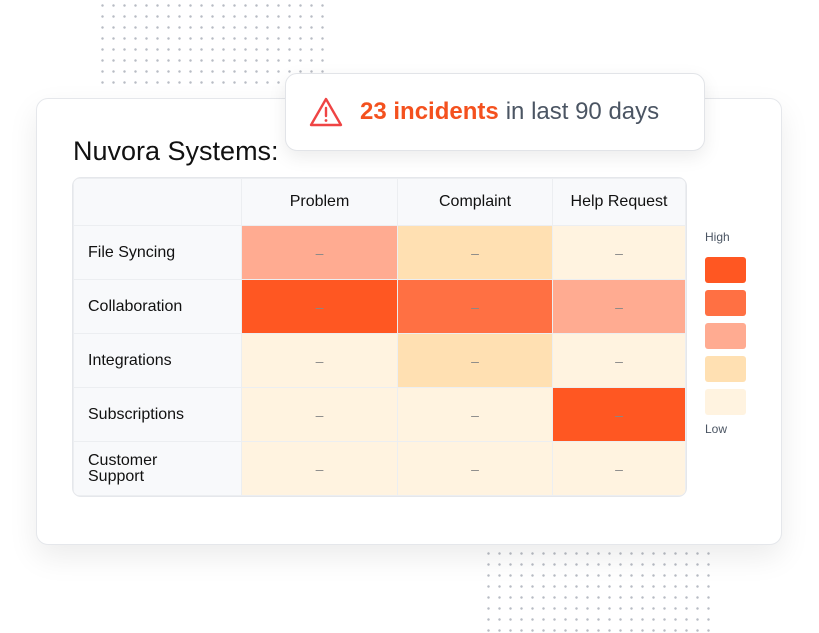  Describe the element at coordinates (157, 468) in the screenshot. I see `row-label: Customer Support` at that location.